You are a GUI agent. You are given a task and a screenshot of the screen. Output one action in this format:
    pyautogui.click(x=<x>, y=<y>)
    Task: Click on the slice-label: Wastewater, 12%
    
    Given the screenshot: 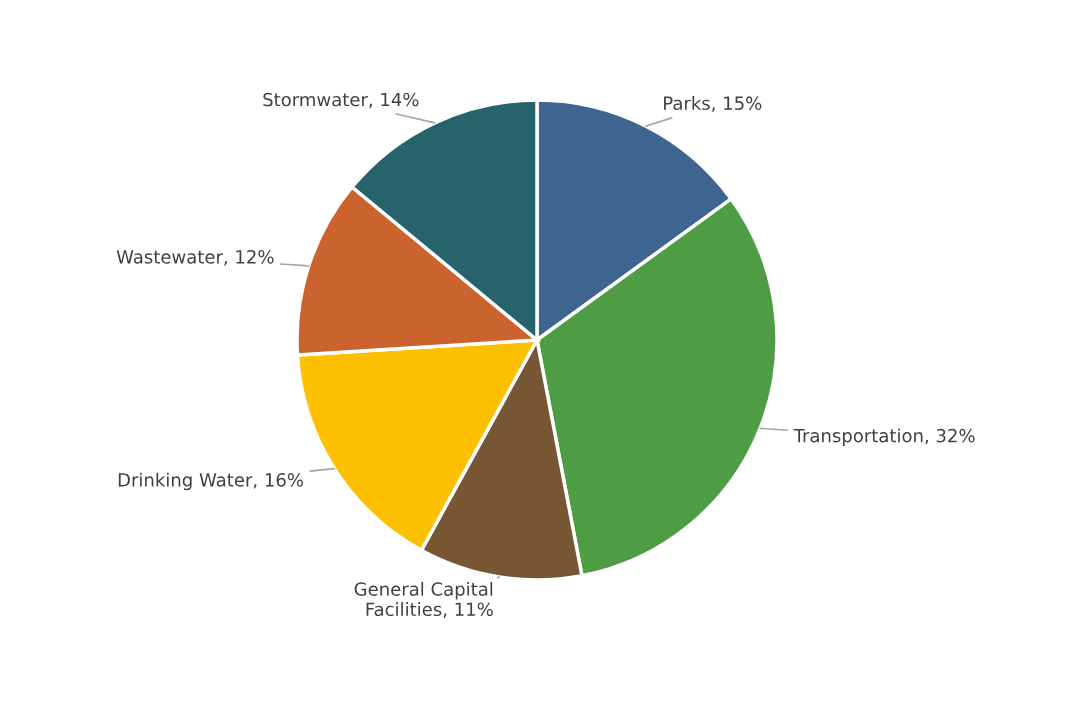 What is the action you would take?
    pyautogui.click(x=195, y=258)
    